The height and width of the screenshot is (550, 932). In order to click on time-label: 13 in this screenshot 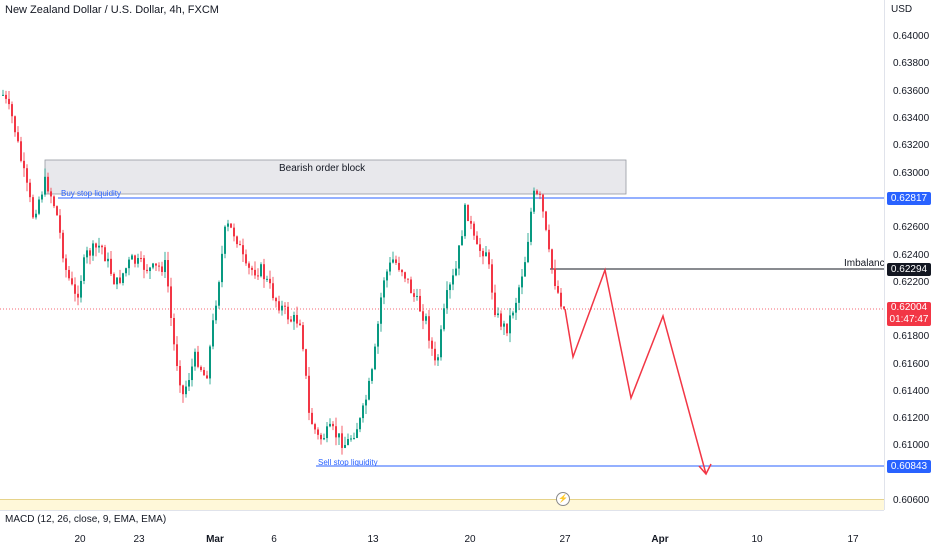, I will do `click(373, 539)`.